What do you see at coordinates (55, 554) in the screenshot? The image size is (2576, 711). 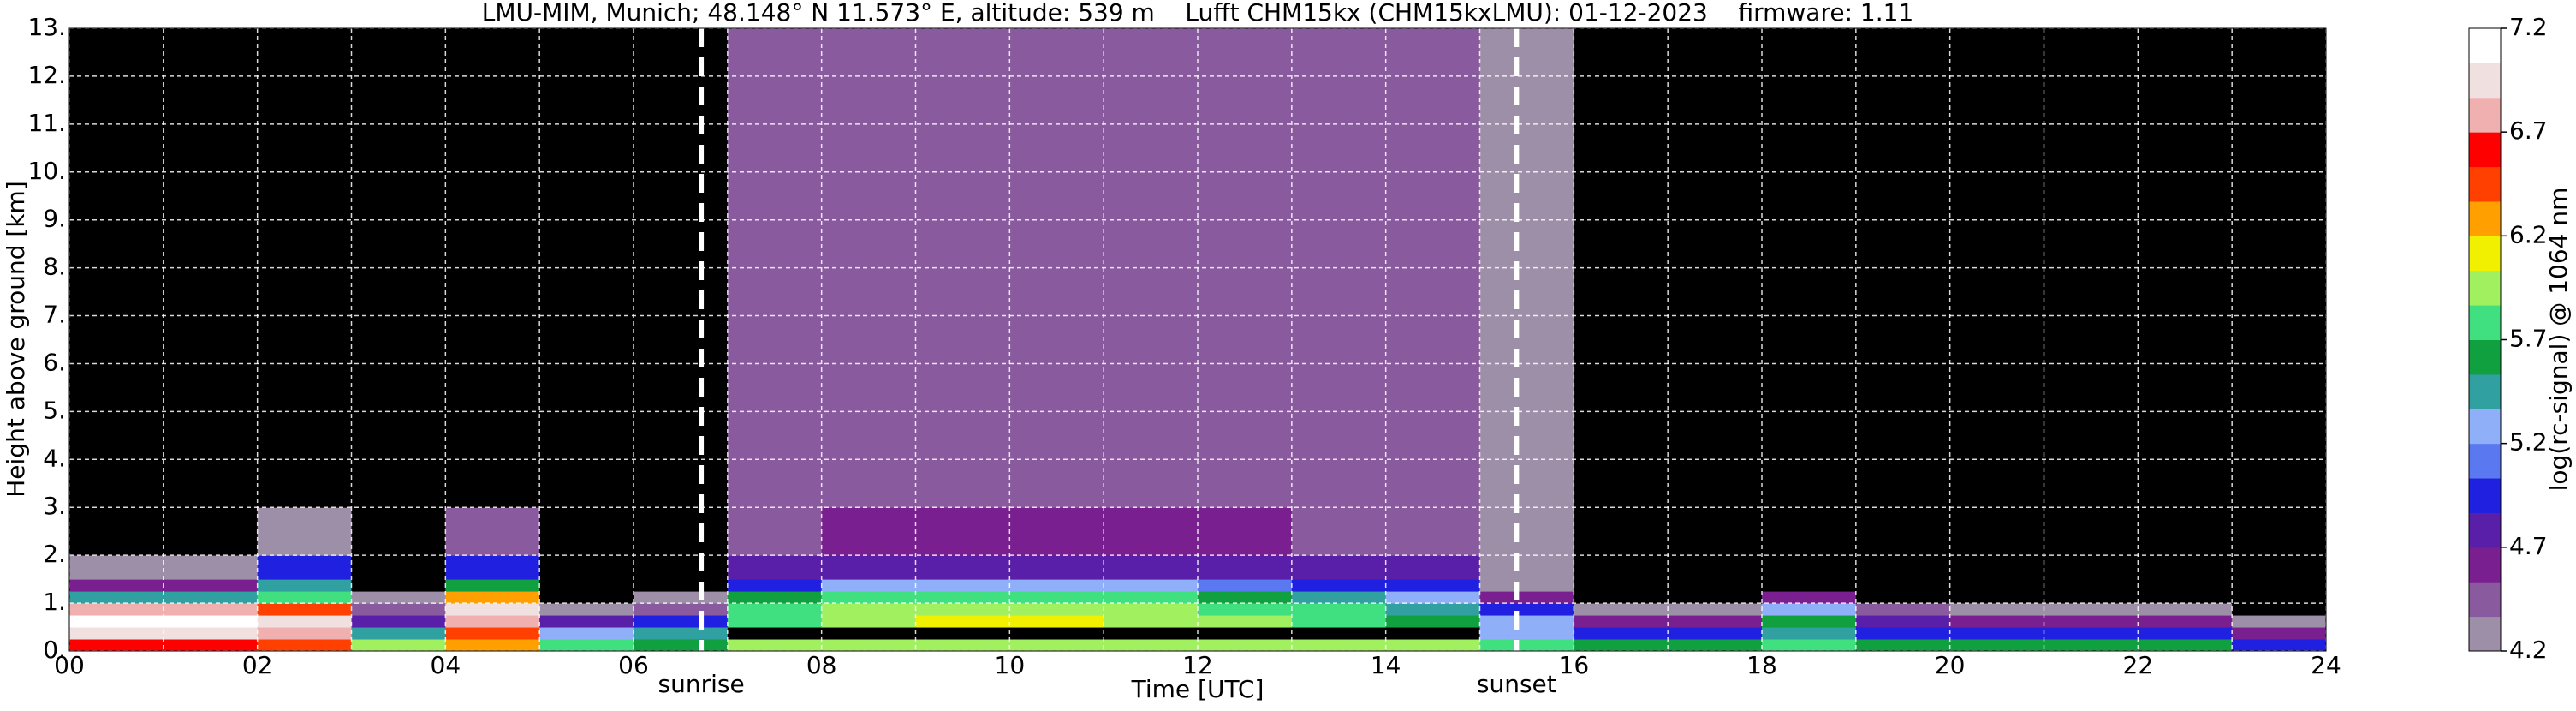 I see `y-tick-label: 2.` at bounding box center [55, 554].